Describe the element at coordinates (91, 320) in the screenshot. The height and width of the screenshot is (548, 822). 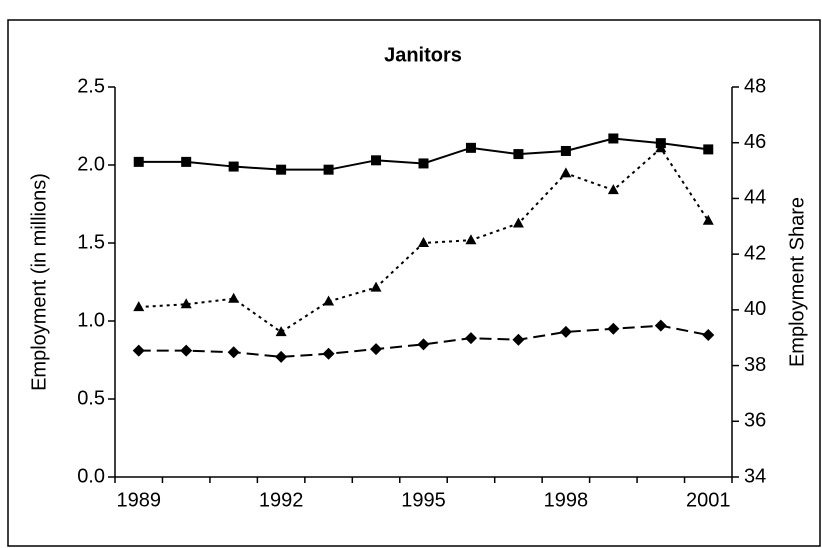
I see `y-tick-label: 1.0` at that location.